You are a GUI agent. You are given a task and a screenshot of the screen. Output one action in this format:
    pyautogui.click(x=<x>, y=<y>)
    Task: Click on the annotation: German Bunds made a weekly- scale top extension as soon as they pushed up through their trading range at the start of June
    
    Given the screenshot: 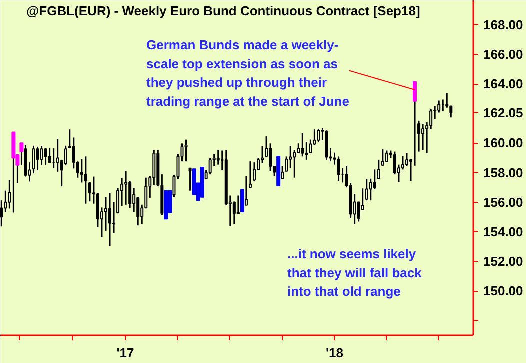 What is the action you would take?
    pyautogui.click(x=248, y=73)
    